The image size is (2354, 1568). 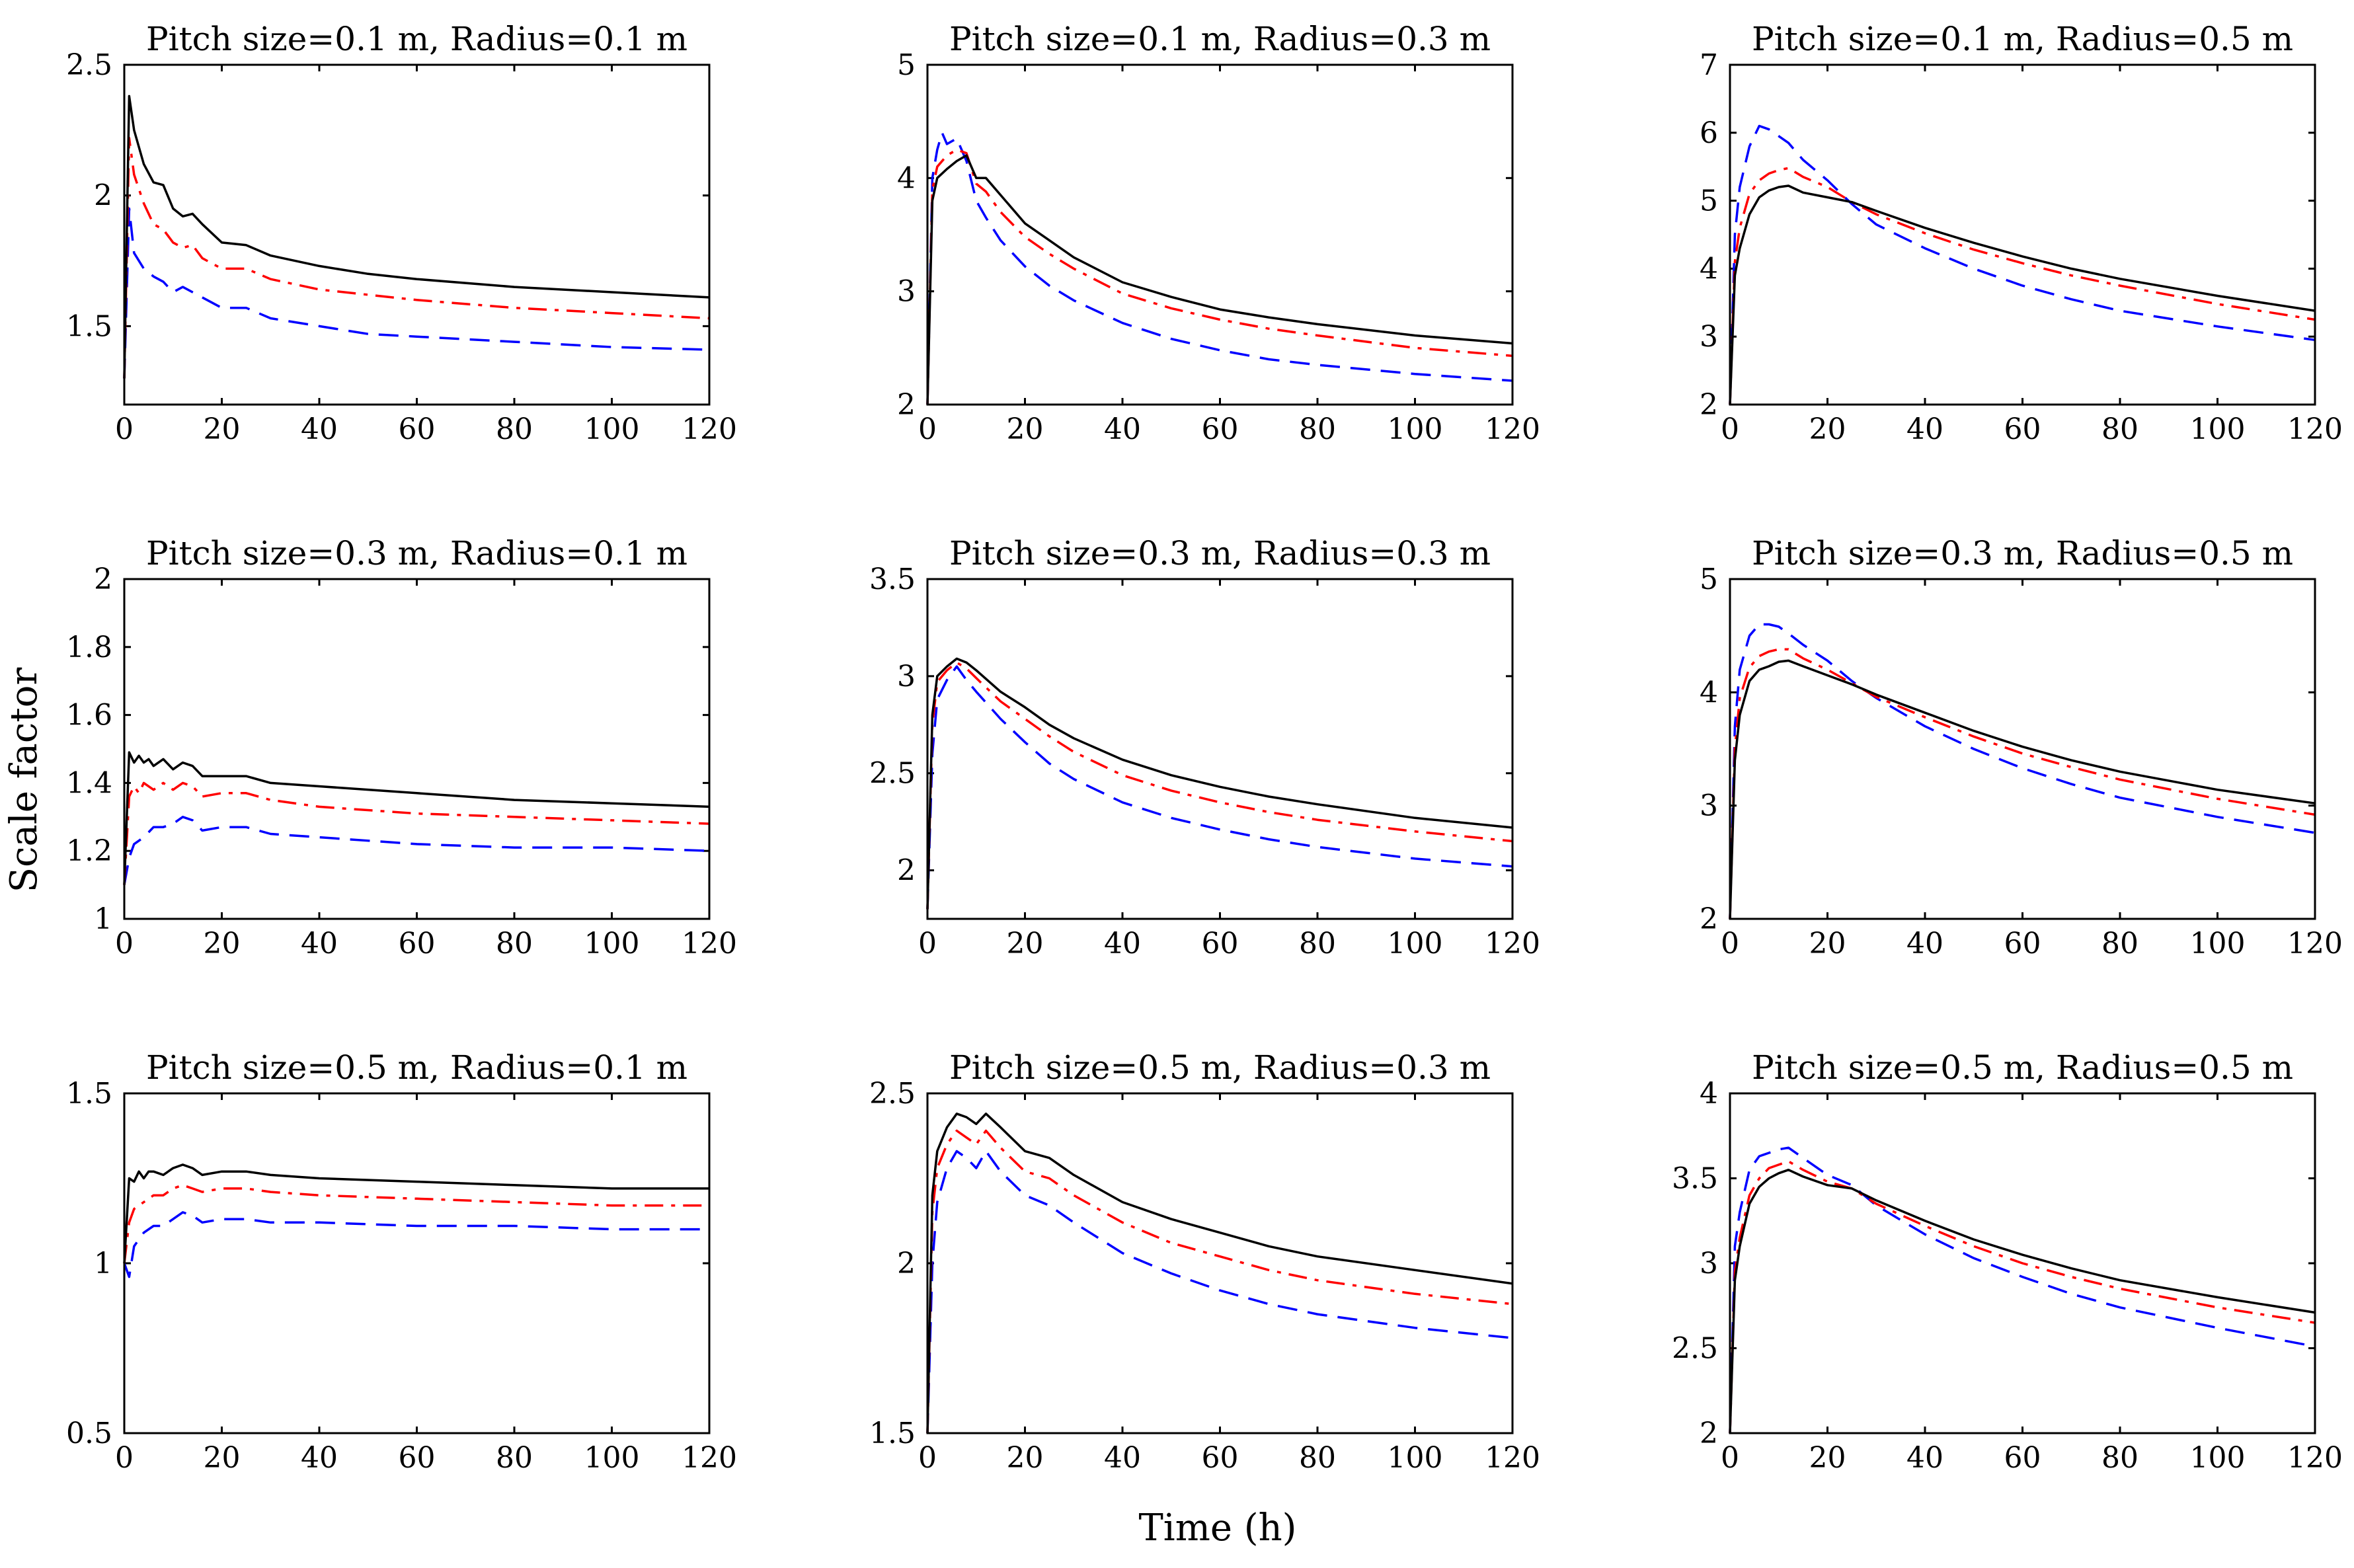 I want to click on subplot-title: Pitch size=0.1 m, Radius=0.3 m, so click(x=1220, y=39).